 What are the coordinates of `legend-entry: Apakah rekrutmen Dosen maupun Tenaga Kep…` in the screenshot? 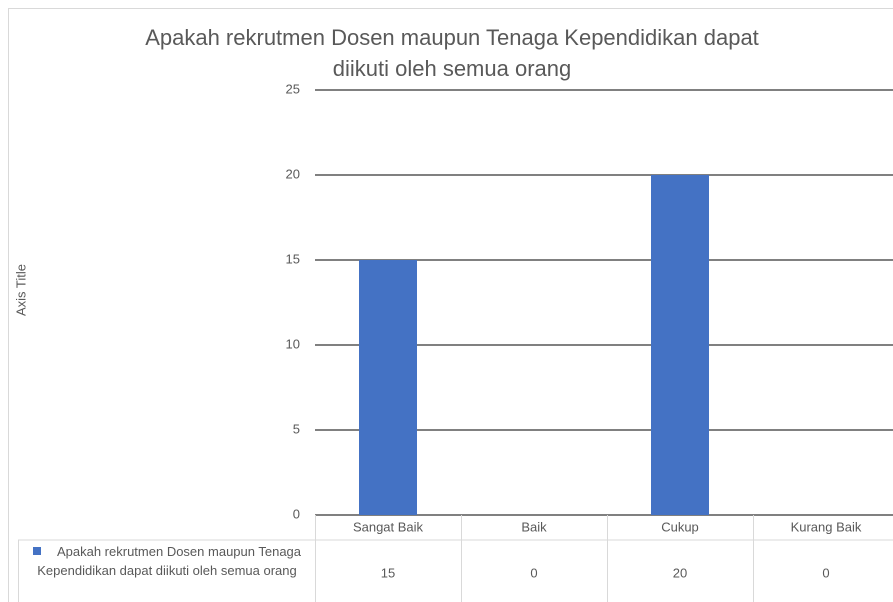 It's located at (167, 561).